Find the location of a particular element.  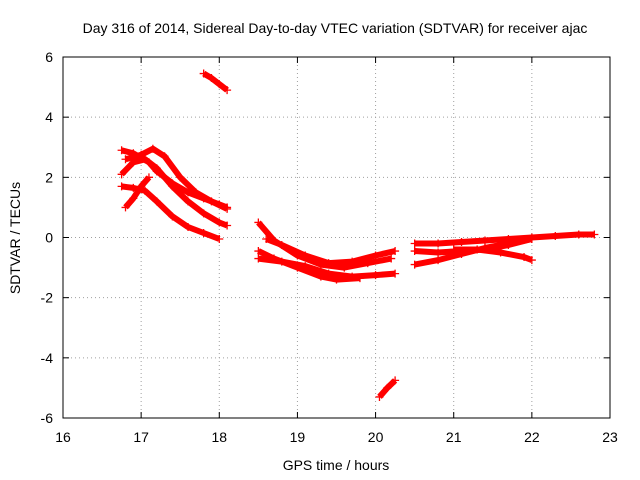

y-tick-labels: 6 4 2 0 -2 -4 -6 is located at coordinates (47, 237).